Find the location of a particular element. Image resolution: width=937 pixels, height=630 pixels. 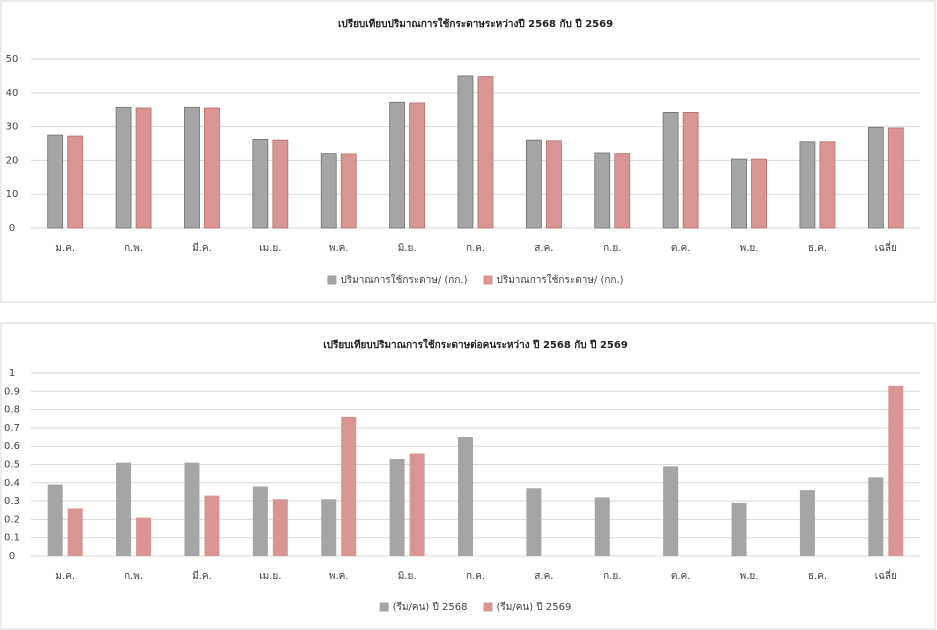

y-tick-label: 50 is located at coordinates (12, 59).